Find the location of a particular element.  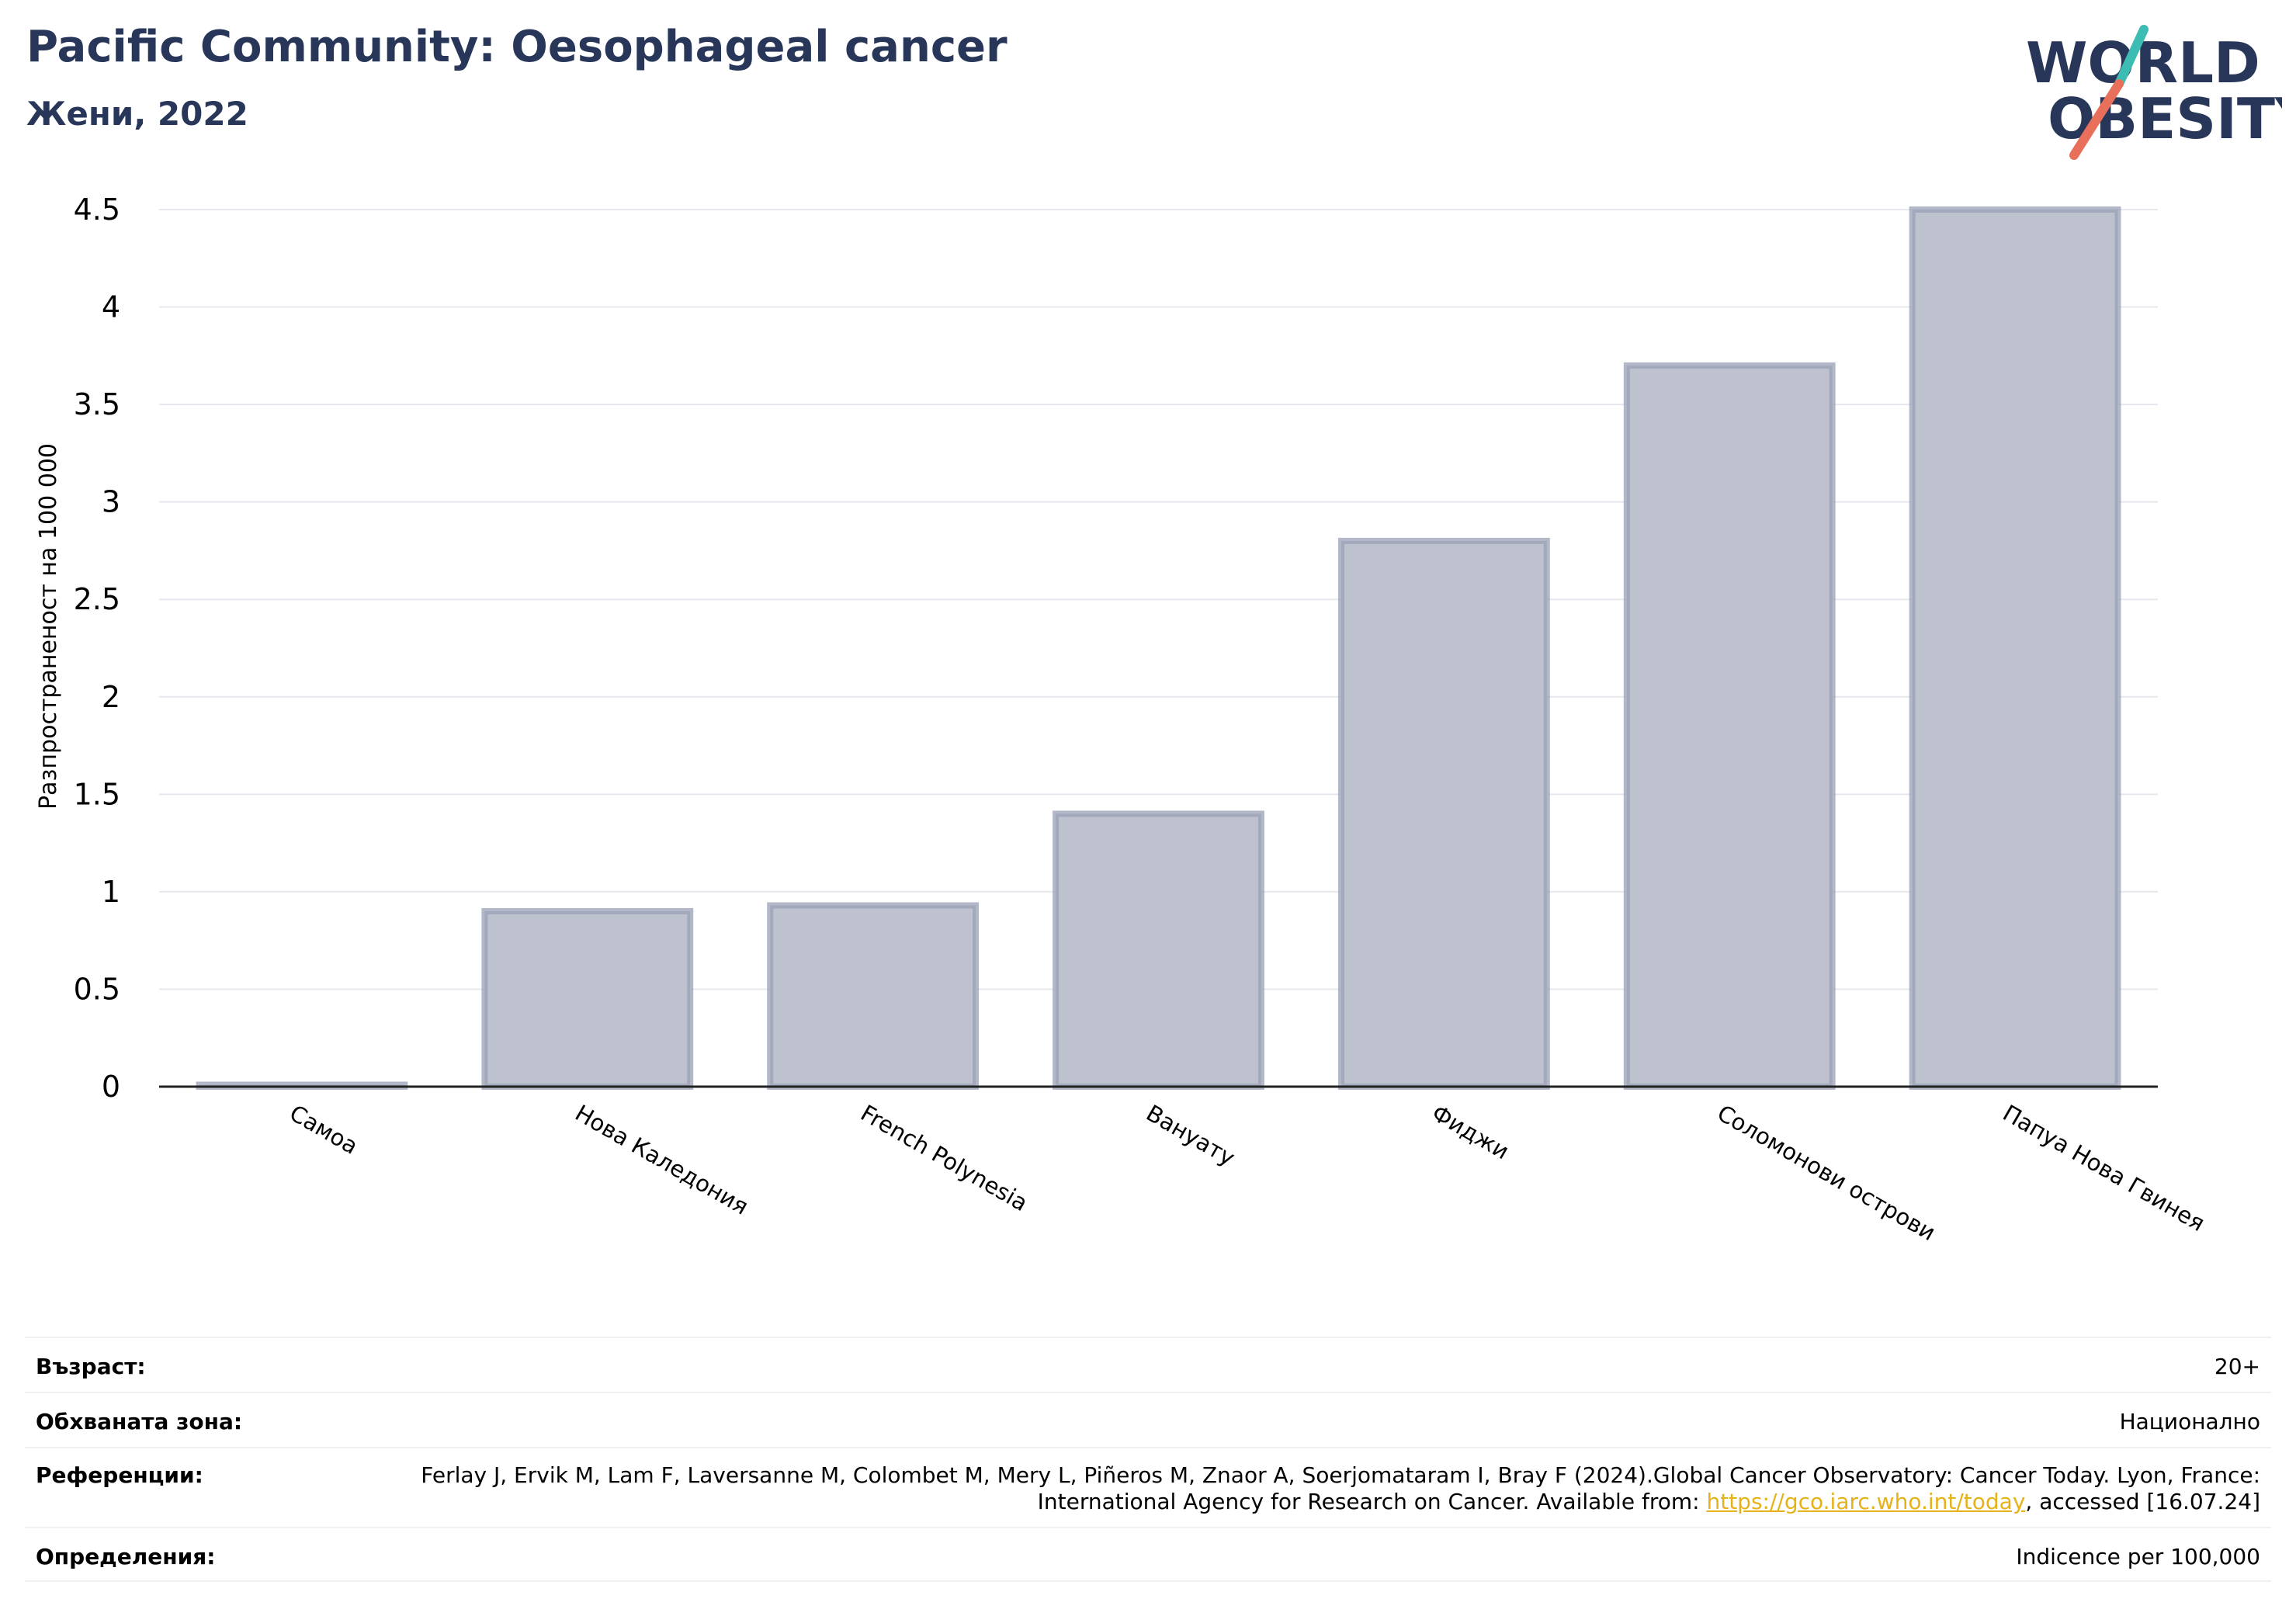

x-tick-label: French Polynesia is located at coordinates (944, 1158).